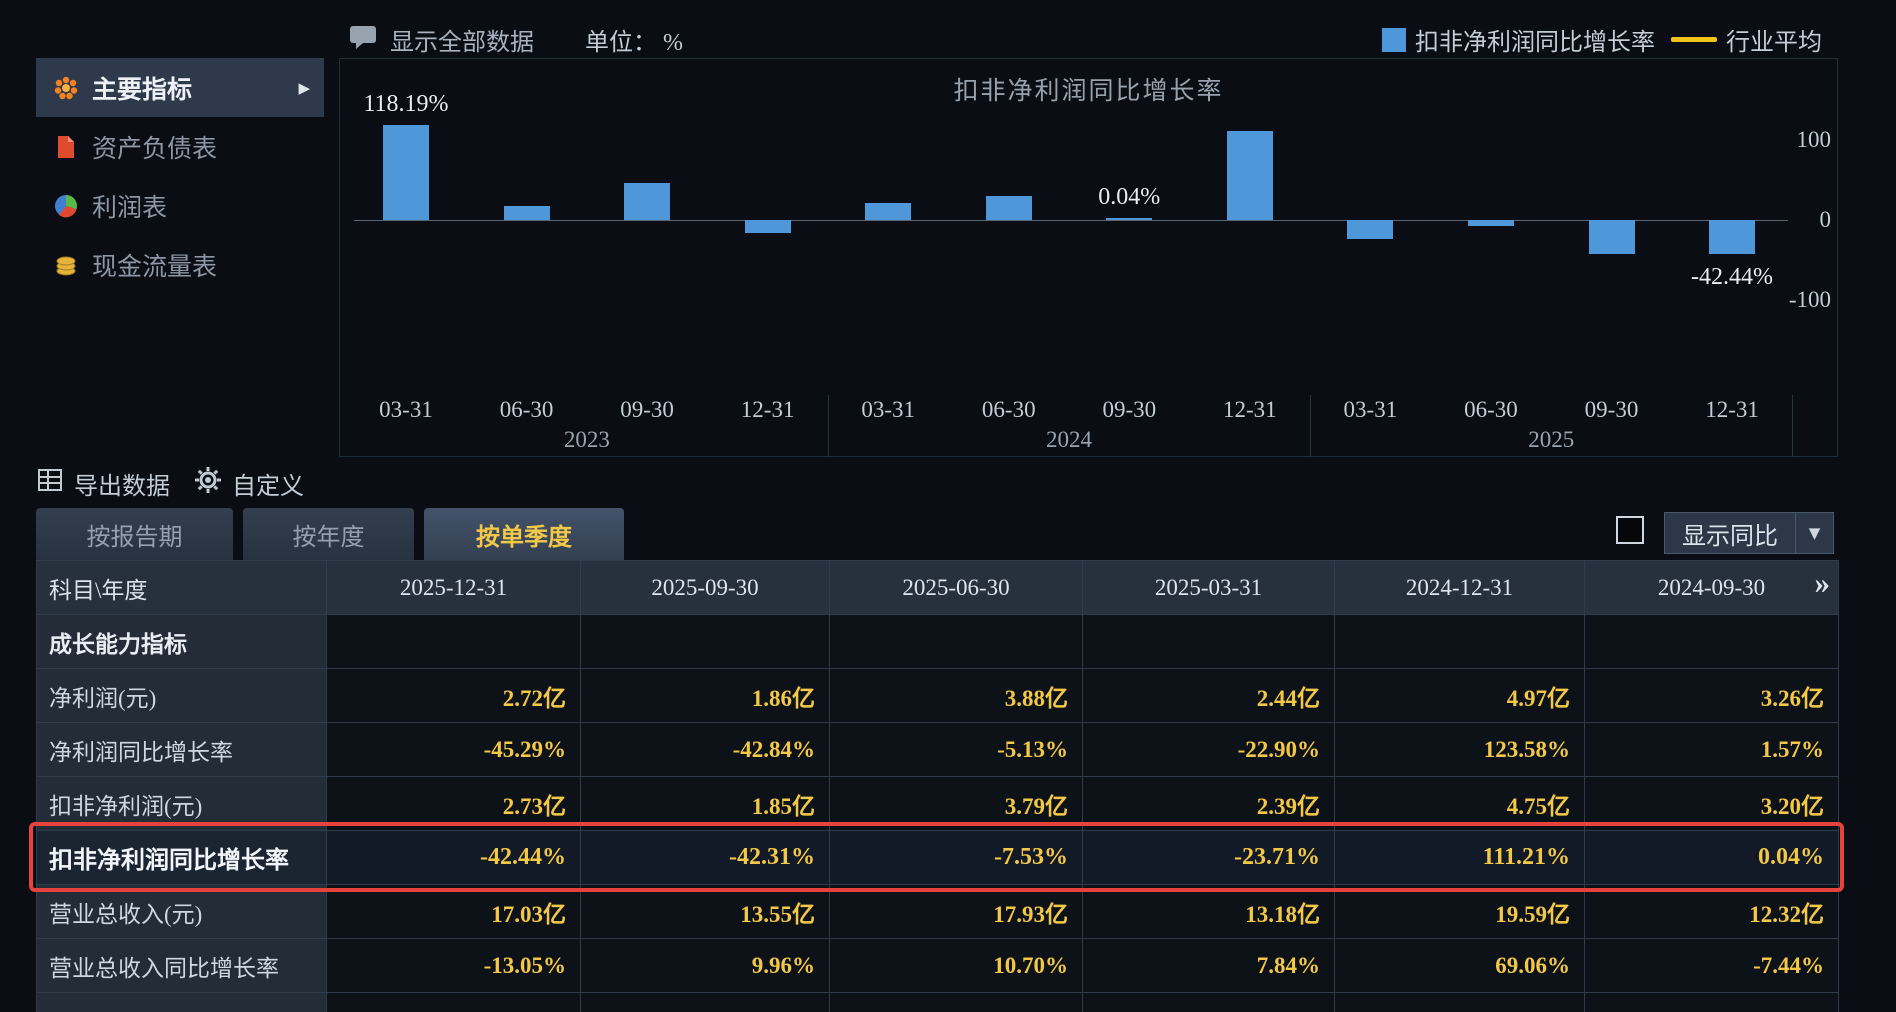 The width and height of the screenshot is (1896, 1012). What do you see at coordinates (1551, 439) in the screenshot?
I see `year-label: 2025` at bounding box center [1551, 439].